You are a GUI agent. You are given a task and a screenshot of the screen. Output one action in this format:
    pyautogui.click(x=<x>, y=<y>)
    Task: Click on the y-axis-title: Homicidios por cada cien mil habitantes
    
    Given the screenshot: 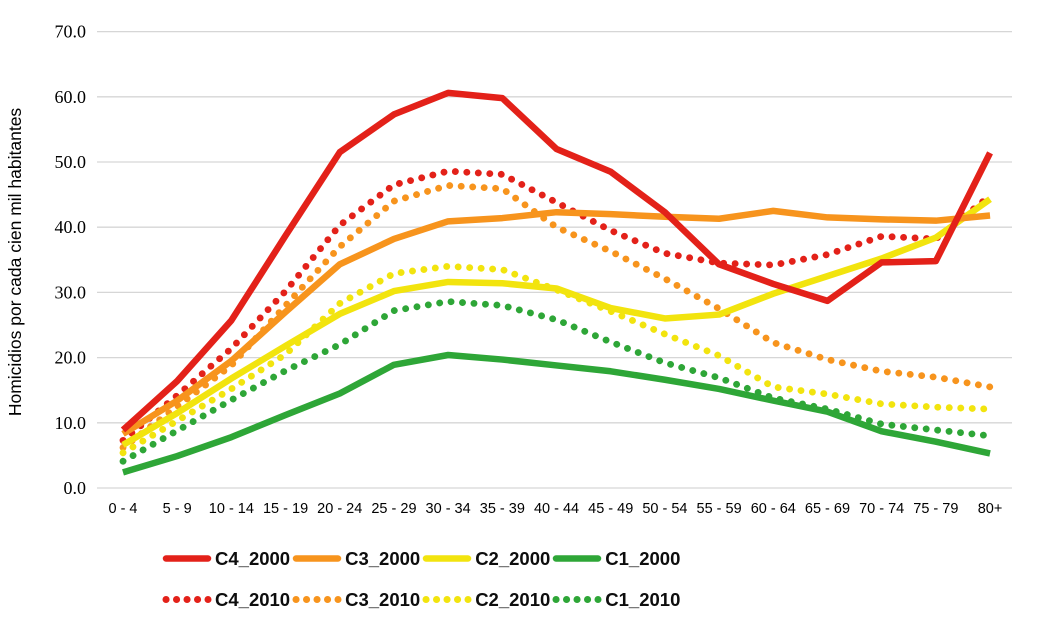 What is the action you would take?
    pyautogui.click(x=15, y=262)
    